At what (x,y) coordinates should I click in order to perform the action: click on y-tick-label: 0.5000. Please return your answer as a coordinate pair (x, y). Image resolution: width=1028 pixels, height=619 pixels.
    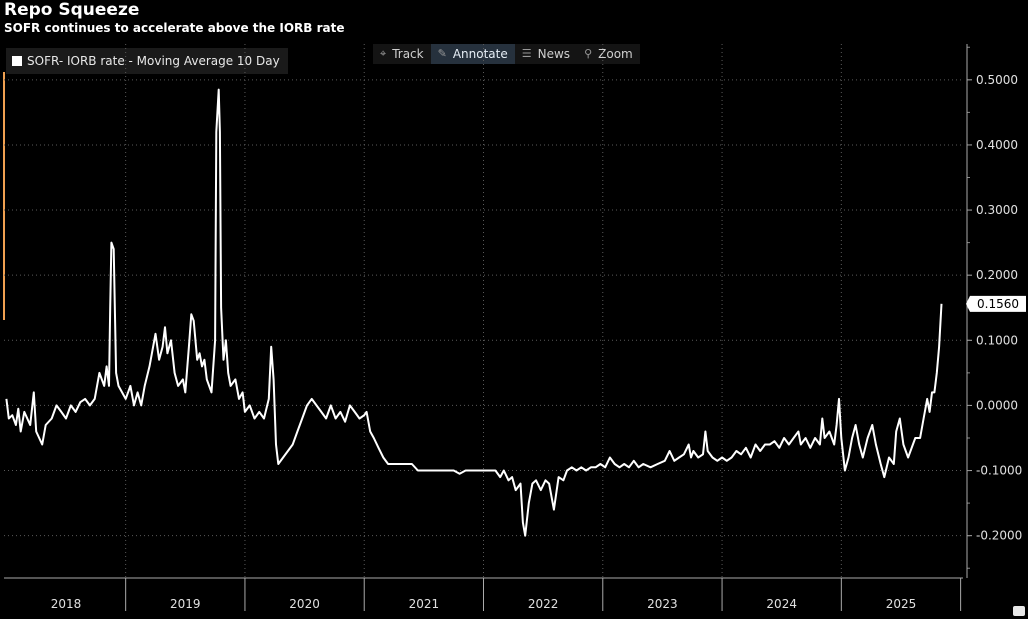
    Looking at the image, I should click on (997, 80).